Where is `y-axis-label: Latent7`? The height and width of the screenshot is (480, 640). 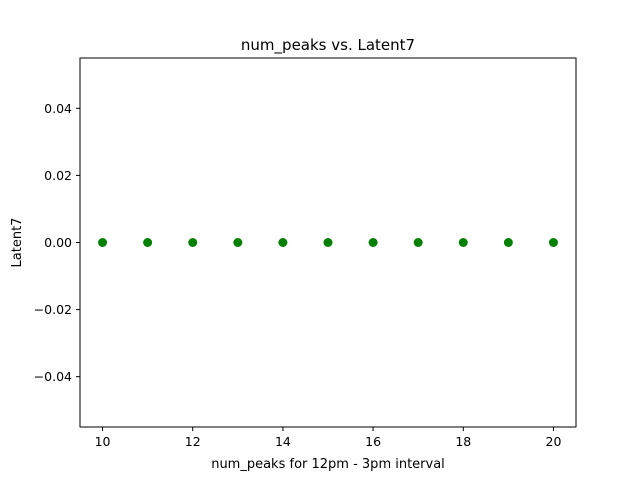 y-axis-label: Latent7 is located at coordinates (17, 243).